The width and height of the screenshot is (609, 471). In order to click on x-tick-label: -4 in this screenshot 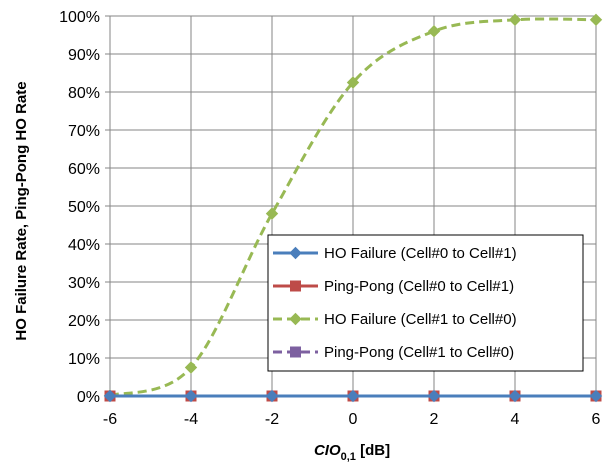, I will do `click(191, 419)`.